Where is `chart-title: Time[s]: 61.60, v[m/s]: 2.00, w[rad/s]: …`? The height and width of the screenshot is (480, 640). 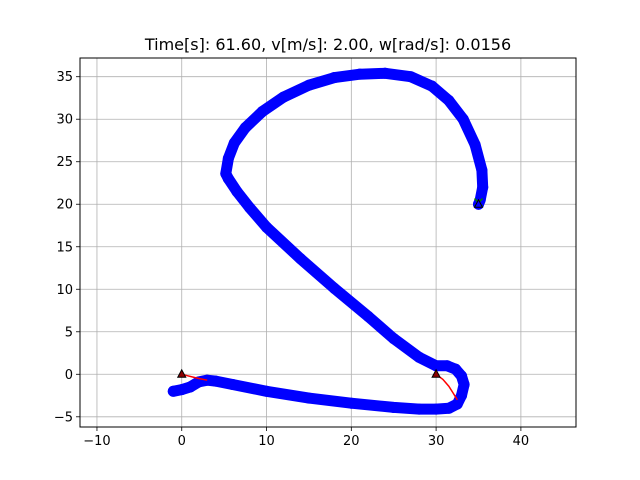
chart-title: Time[s]: 61.60, v[m/s]: 2.00, w[rad/s]: … is located at coordinates (327, 44).